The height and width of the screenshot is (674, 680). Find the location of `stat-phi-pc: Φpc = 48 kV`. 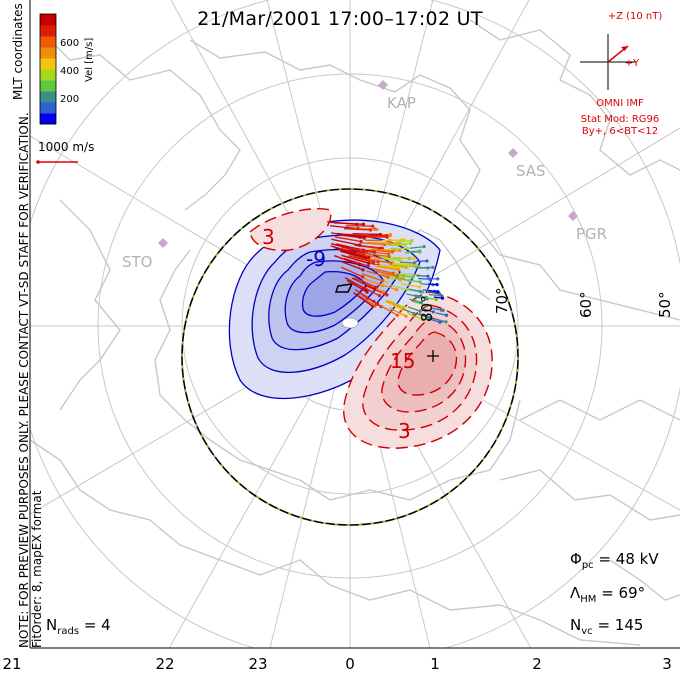

stat-phi-pc: Φpc = 48 kV is located at coordinates (614, 598).